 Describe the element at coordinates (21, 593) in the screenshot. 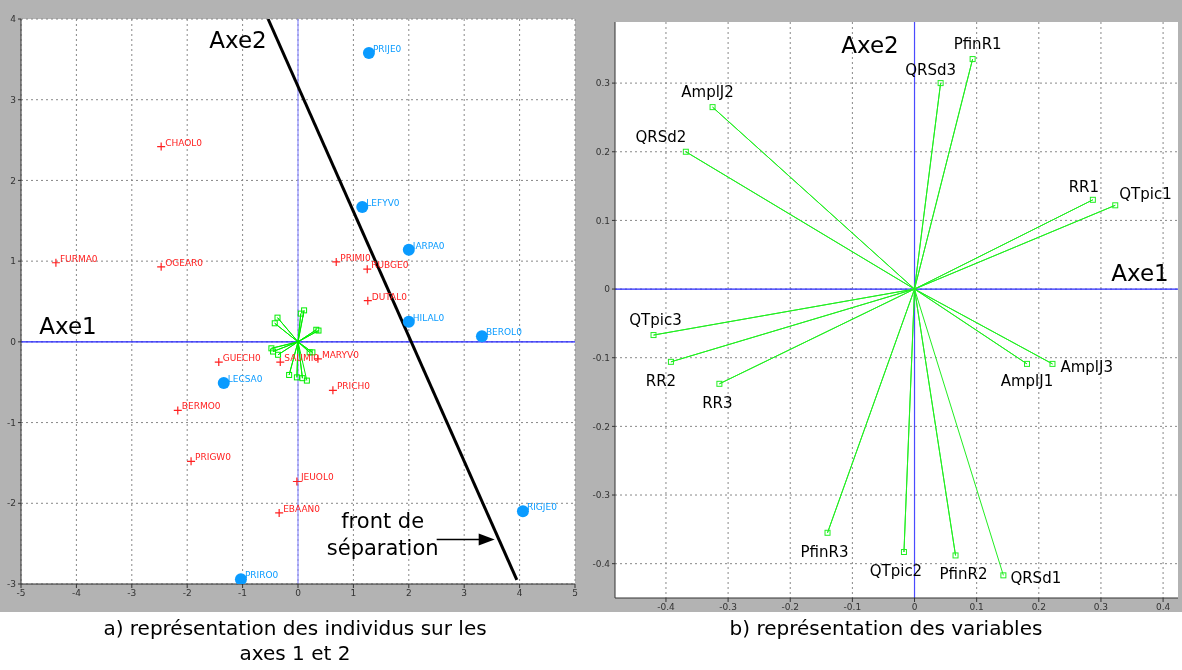

I see `x-tick-label: -5` at that location.